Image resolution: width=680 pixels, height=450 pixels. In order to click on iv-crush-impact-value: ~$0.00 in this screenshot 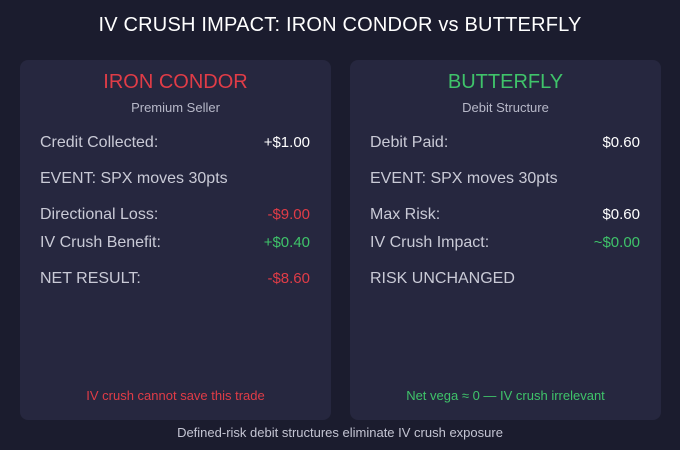, I will do `click(616, 242)`.